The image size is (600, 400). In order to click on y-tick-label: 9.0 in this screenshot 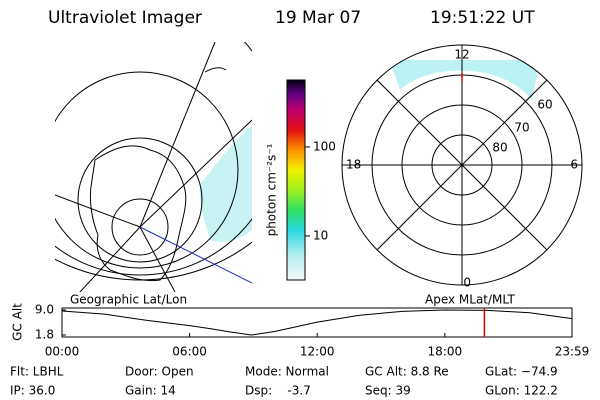, I will do `click(44, 310)`.